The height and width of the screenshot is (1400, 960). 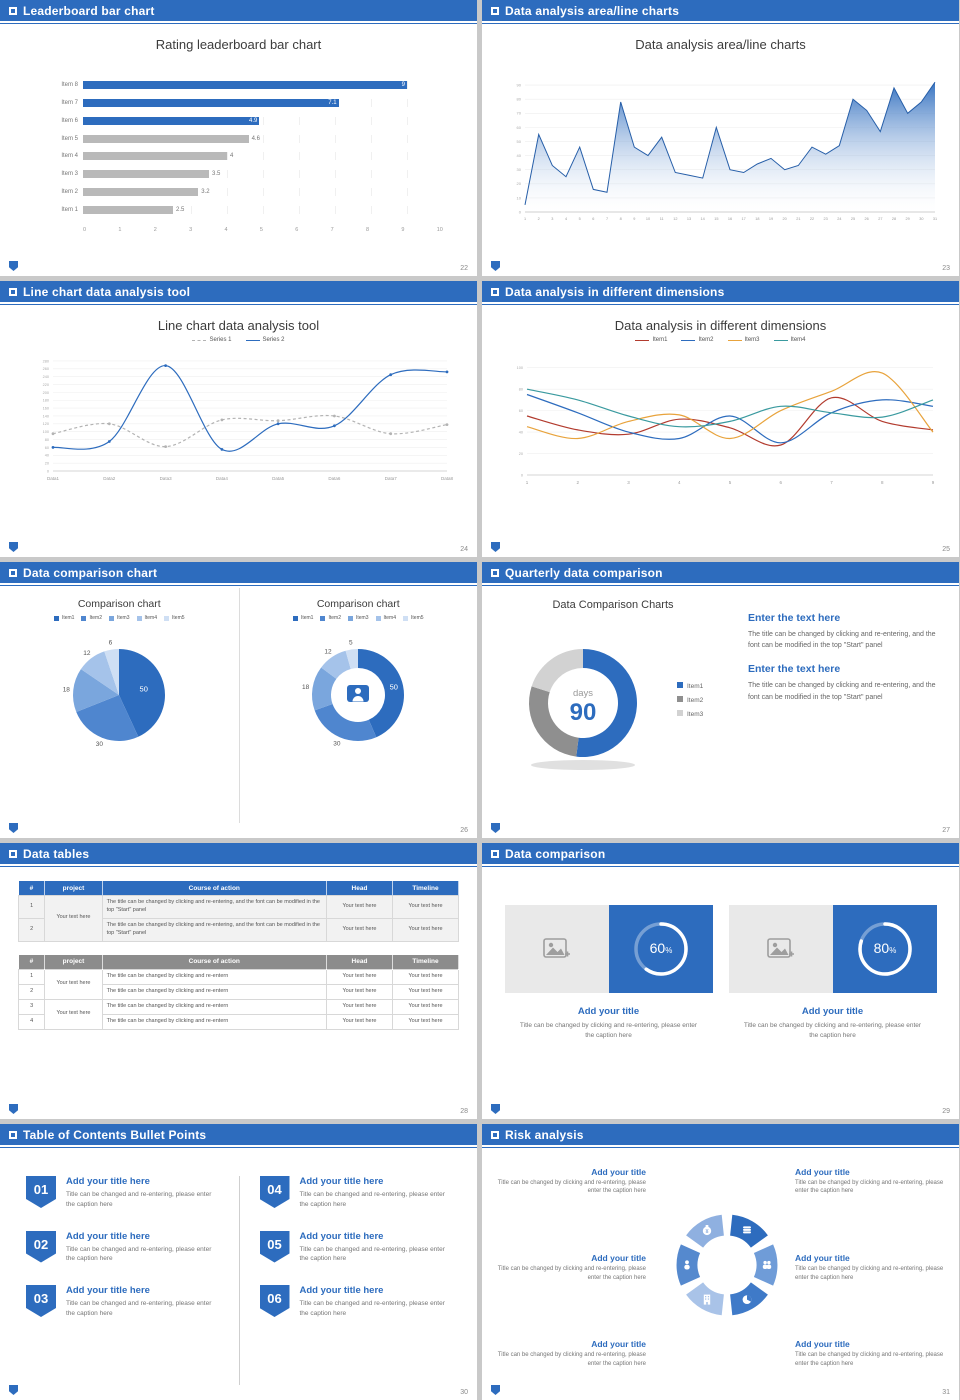 I want to click on slide-header: Quarterly data comparison, so click(x=720, y=572).